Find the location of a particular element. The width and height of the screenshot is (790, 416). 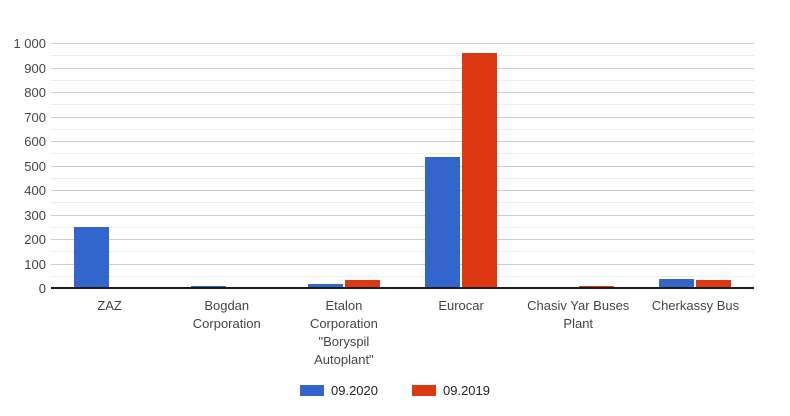

x-category-label: Cherkassy Bus is located at coordinates (695, 306).